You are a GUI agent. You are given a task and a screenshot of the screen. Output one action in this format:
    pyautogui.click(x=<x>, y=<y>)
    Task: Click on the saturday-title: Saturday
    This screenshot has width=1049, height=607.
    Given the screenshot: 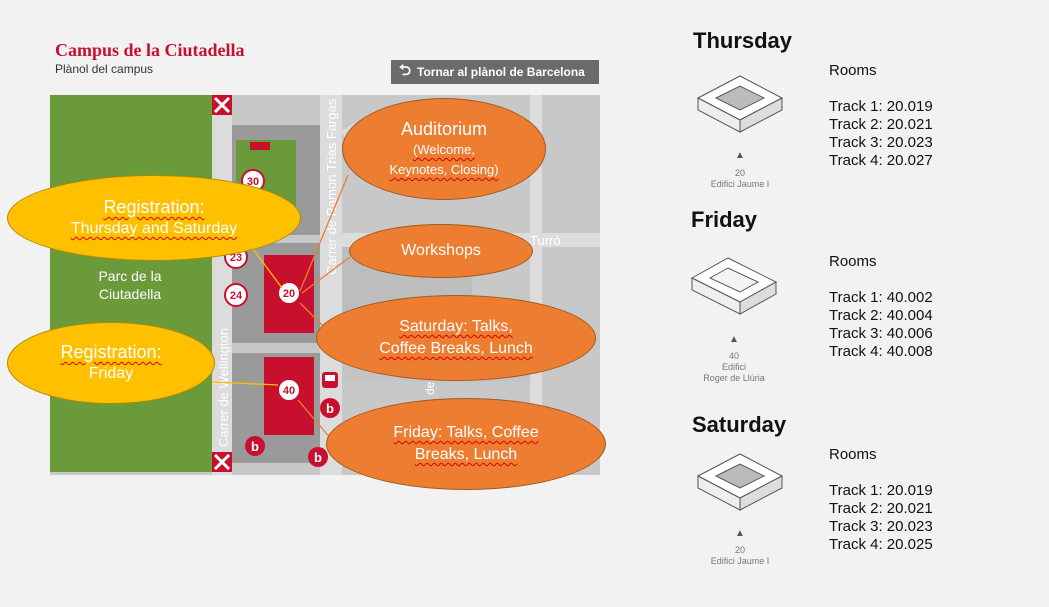 What is the action you would take?
    pyautogui.click(x=739, y=424)
    